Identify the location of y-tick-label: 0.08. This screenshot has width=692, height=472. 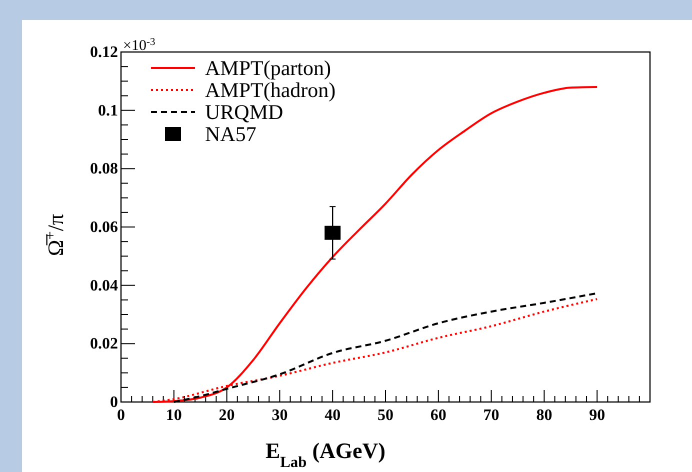
(104, 169).